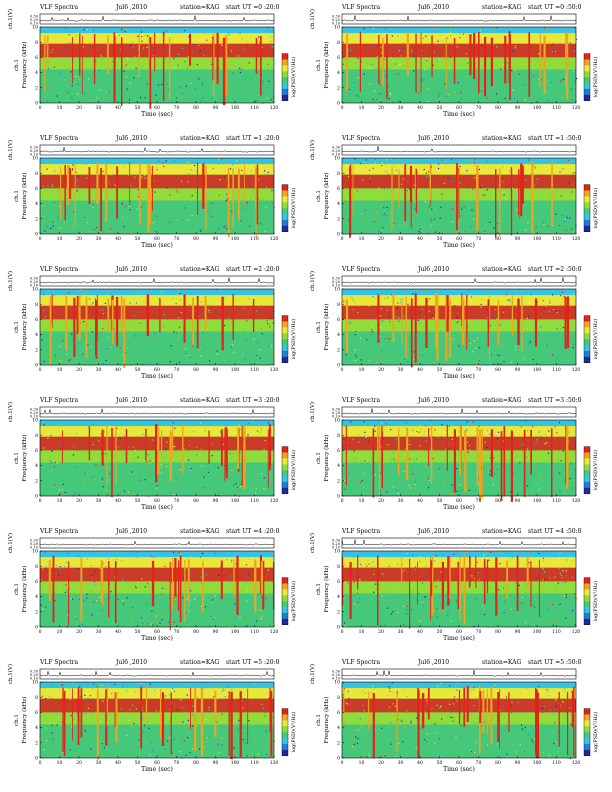  Describe the element at coordinates (595, 601) in the screenshot. I see `colorbar-label: log(PSD)(V²/Hz)` at that location.